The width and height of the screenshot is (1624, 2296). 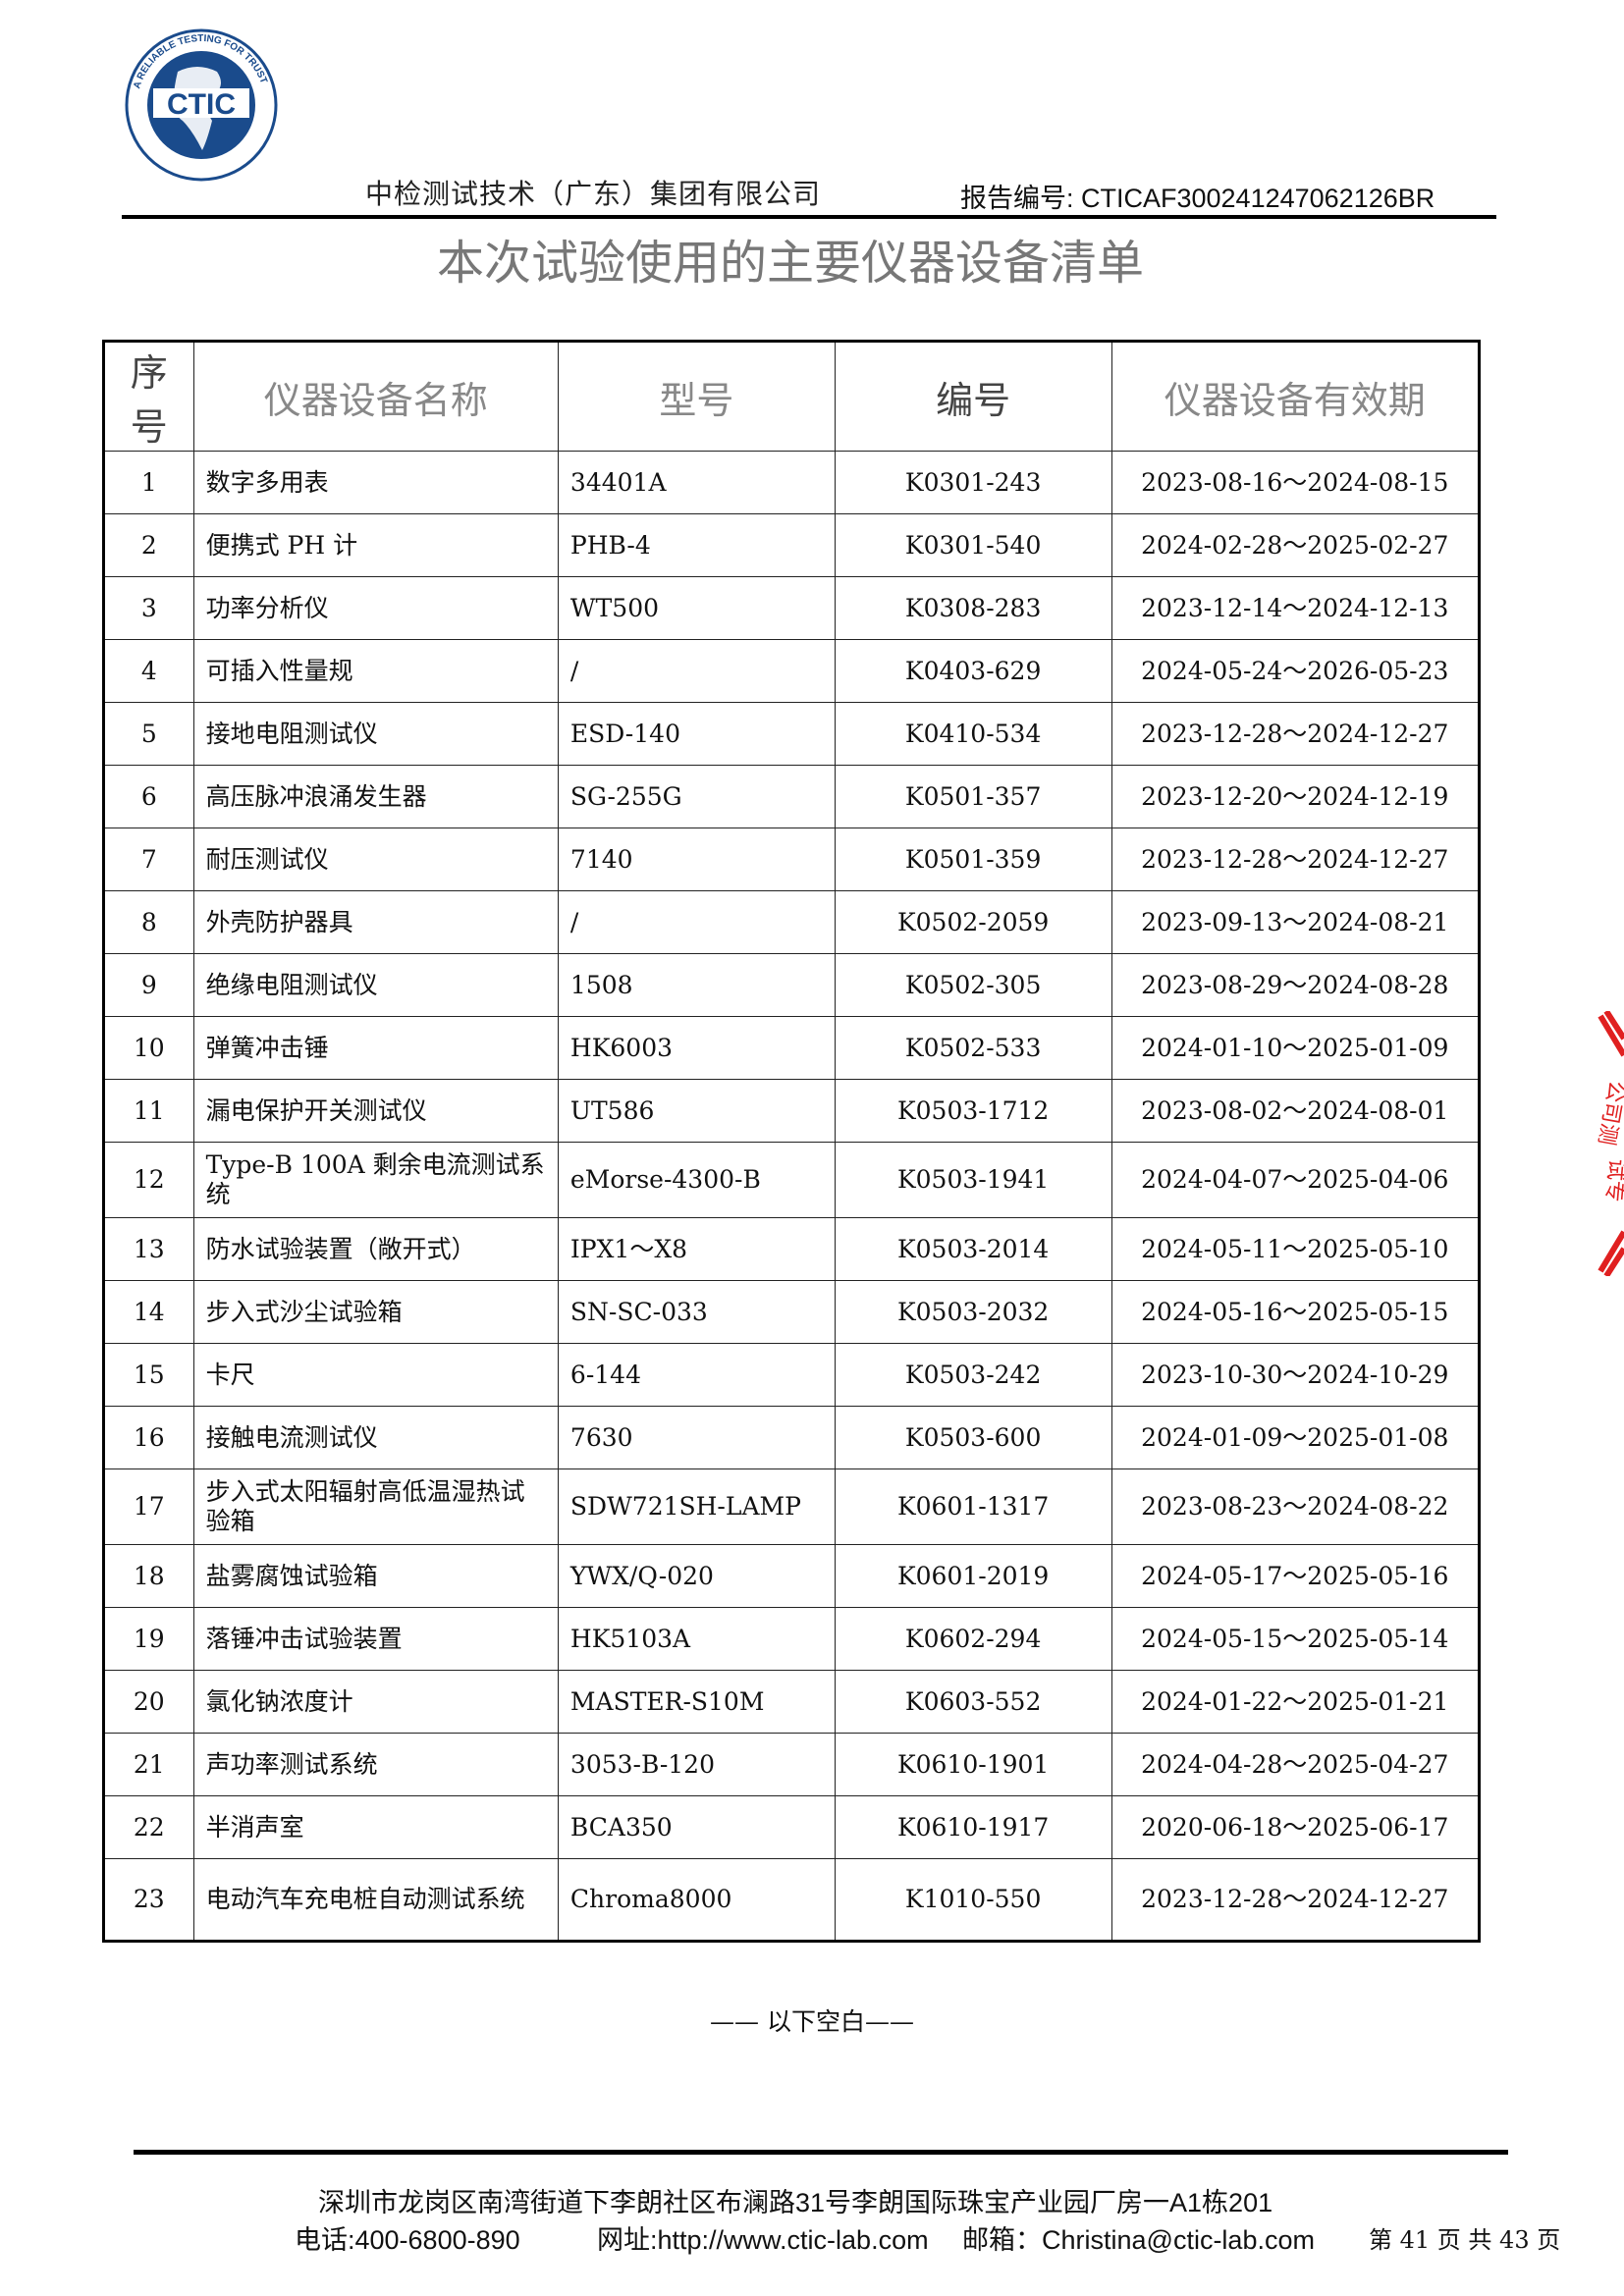 I want to click on cell-name: 耐压测试仪, so click(x=375, y=860).